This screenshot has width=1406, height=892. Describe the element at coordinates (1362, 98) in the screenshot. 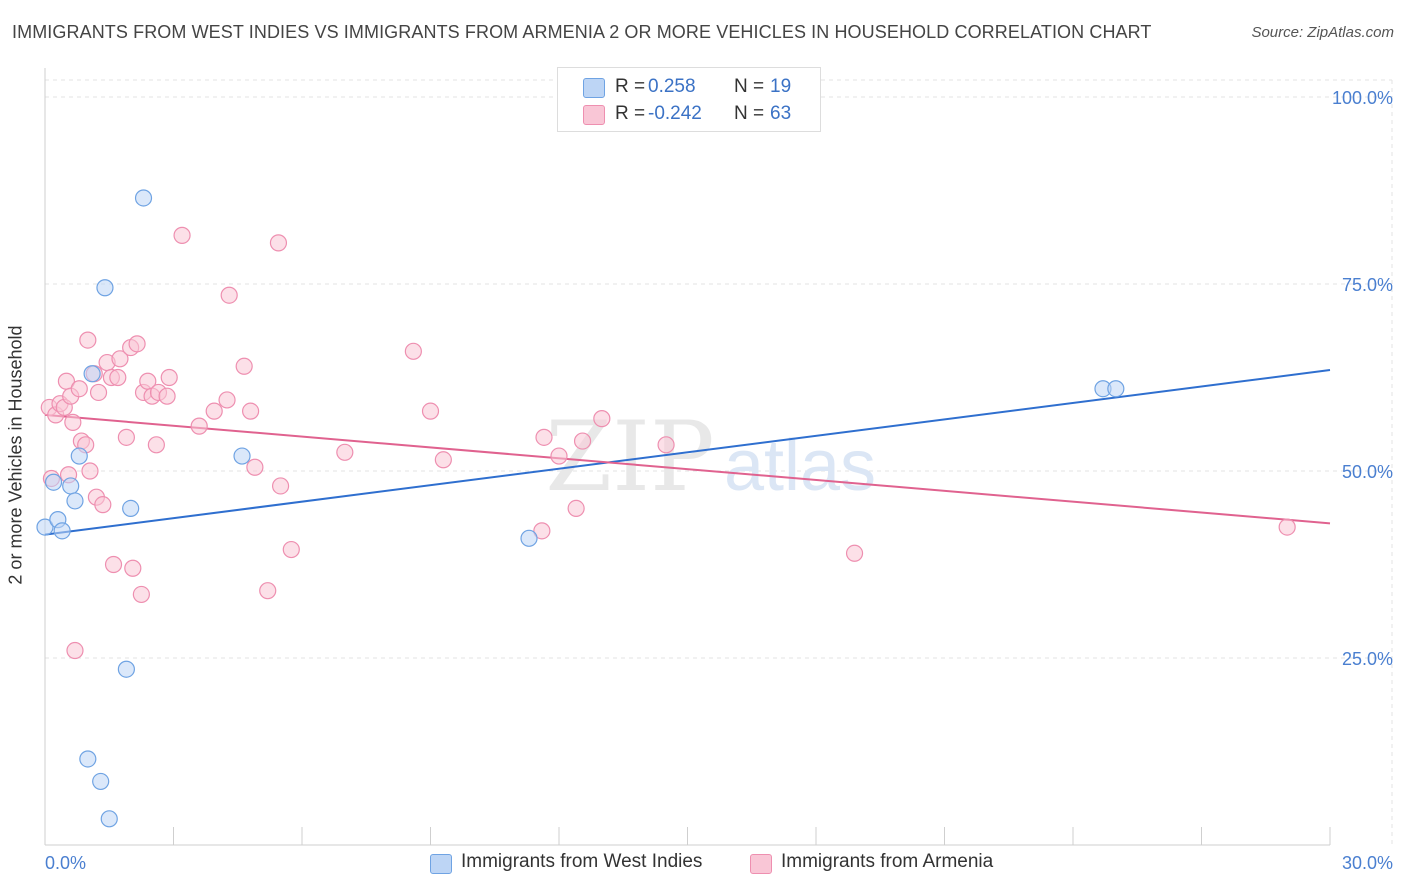

I see `y-tick-label: 100.0%` at that location.